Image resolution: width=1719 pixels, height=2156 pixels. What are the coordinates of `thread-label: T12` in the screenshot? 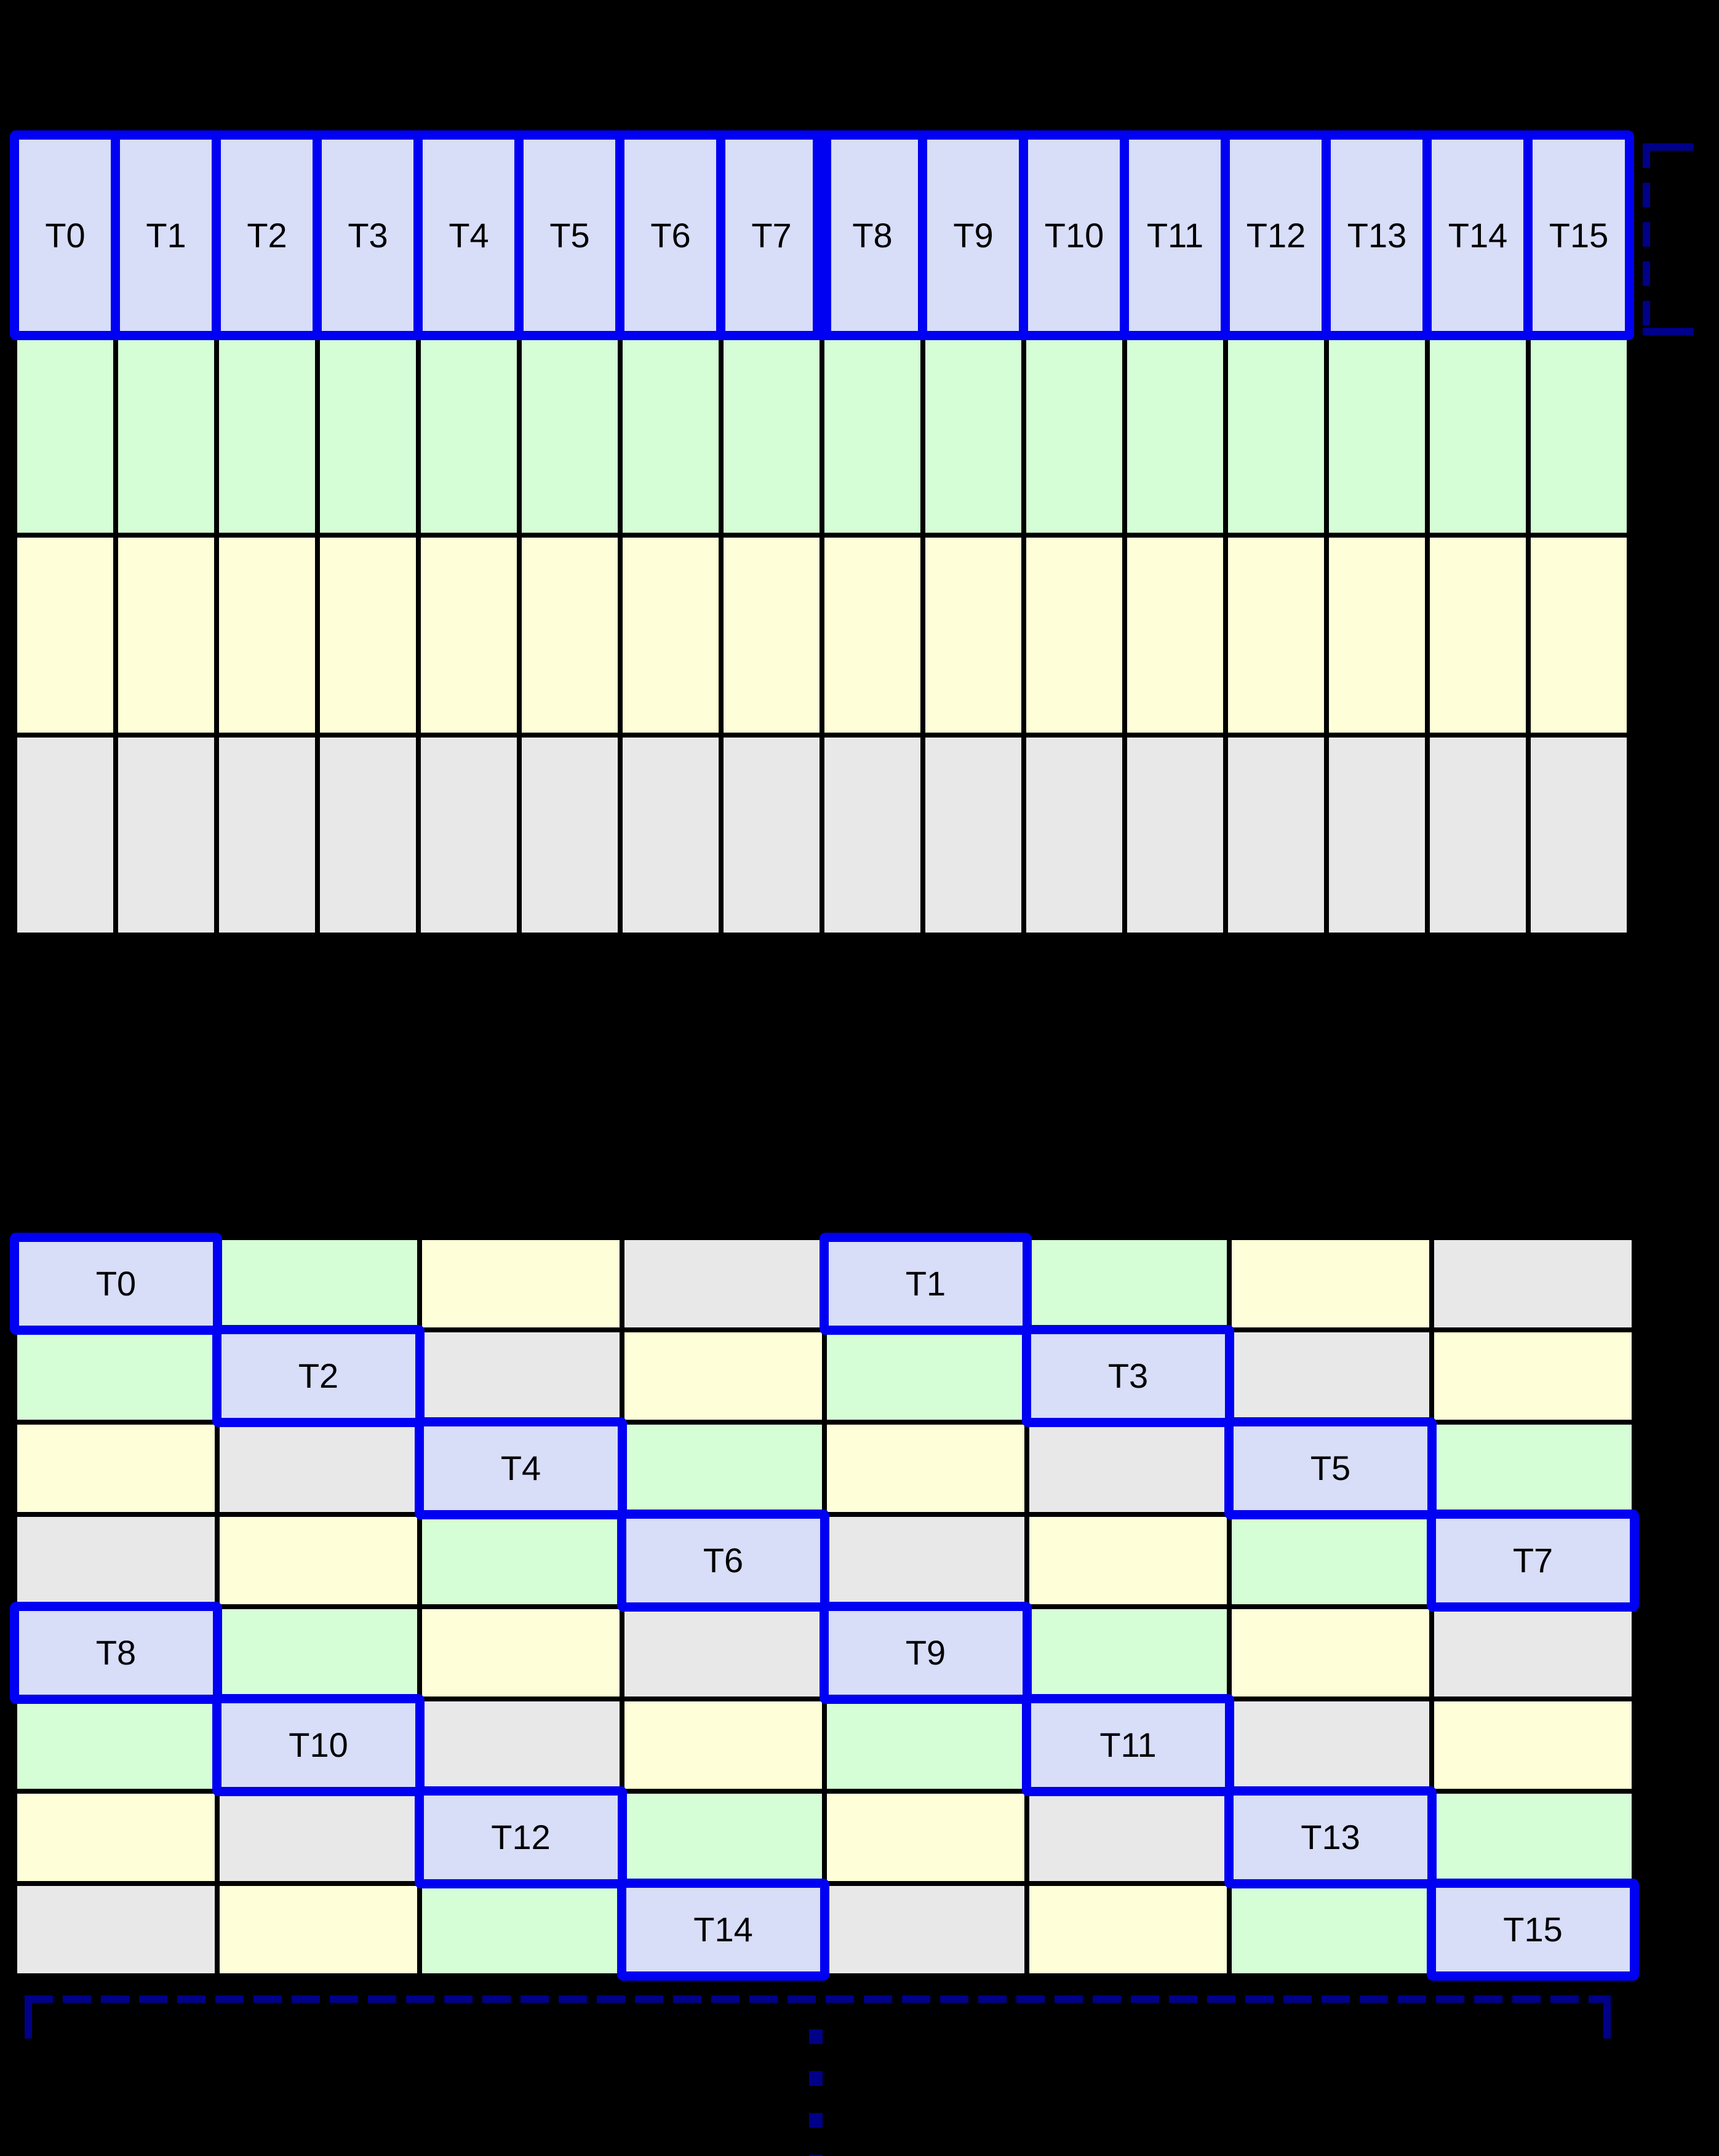 It's located at (1276, 235).